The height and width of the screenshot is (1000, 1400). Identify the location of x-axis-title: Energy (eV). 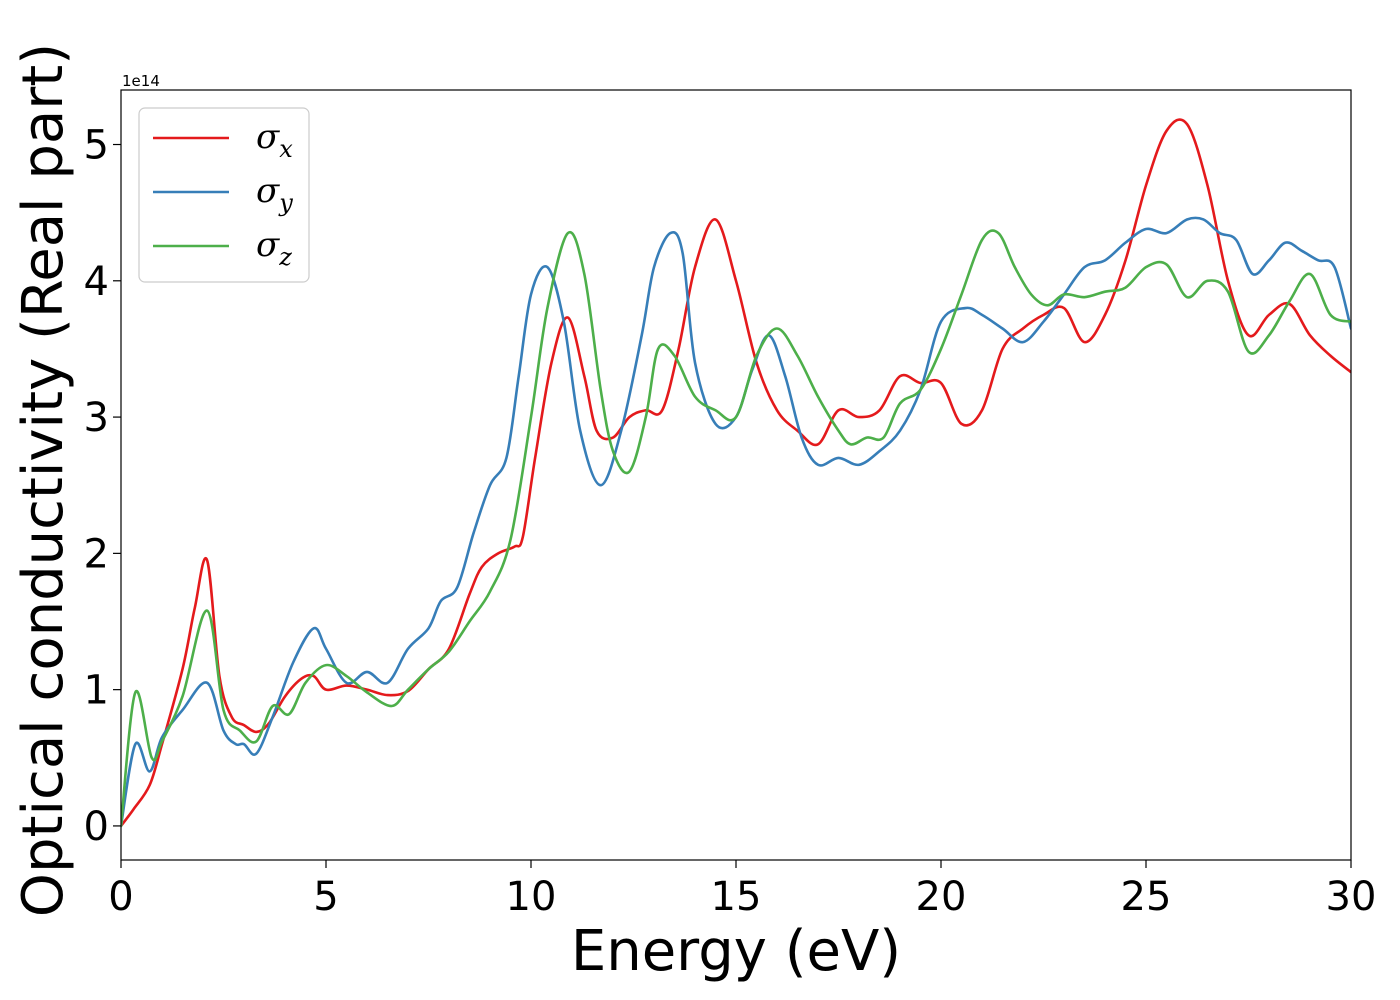
(736, 951).